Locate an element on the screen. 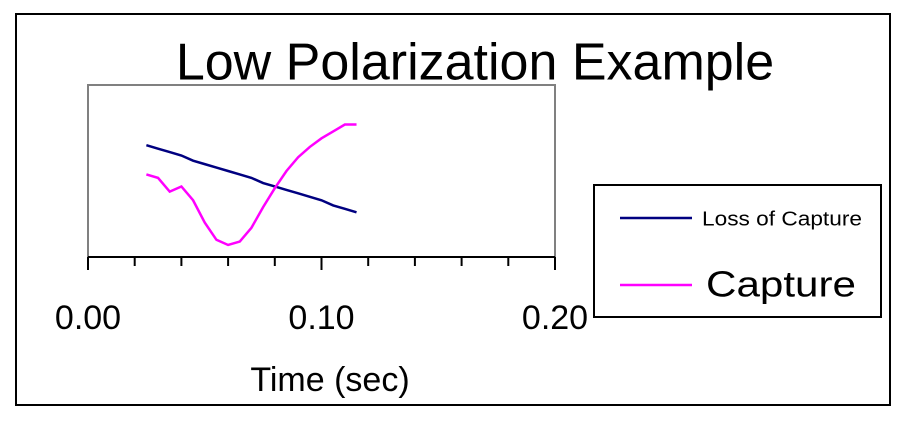  legend is located at coordinates (737, 251).